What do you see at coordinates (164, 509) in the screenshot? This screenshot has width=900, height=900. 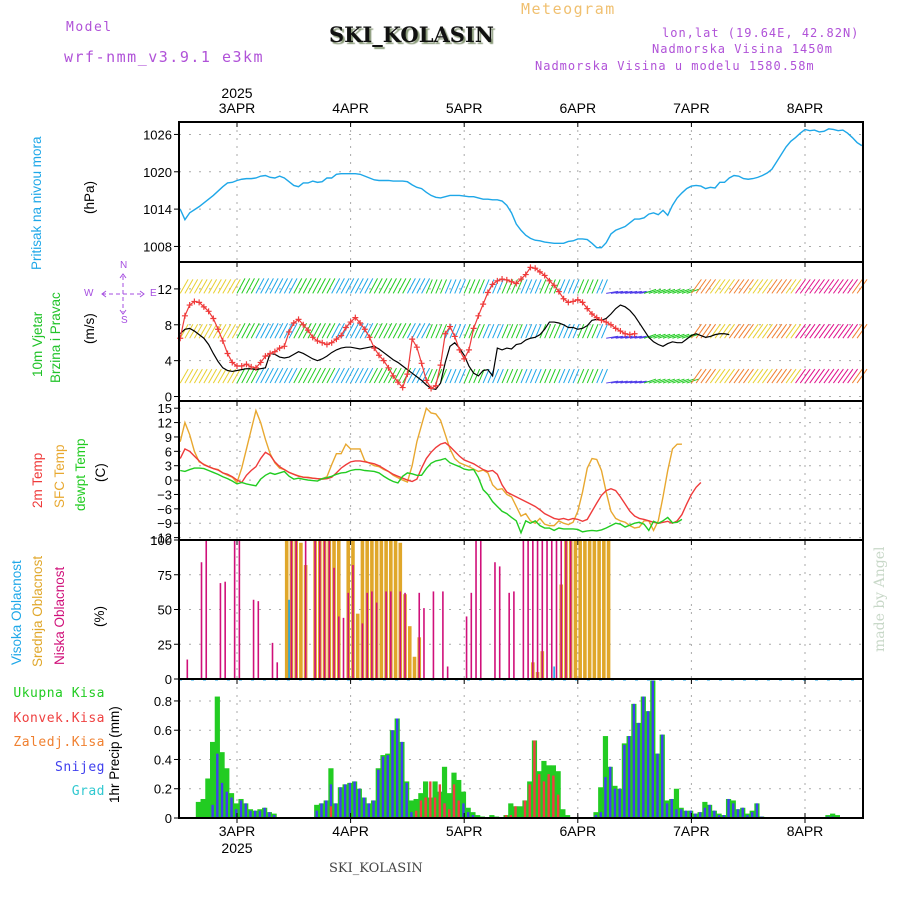 I see `y-tick-label: −6` at bounding box center [164, 509].